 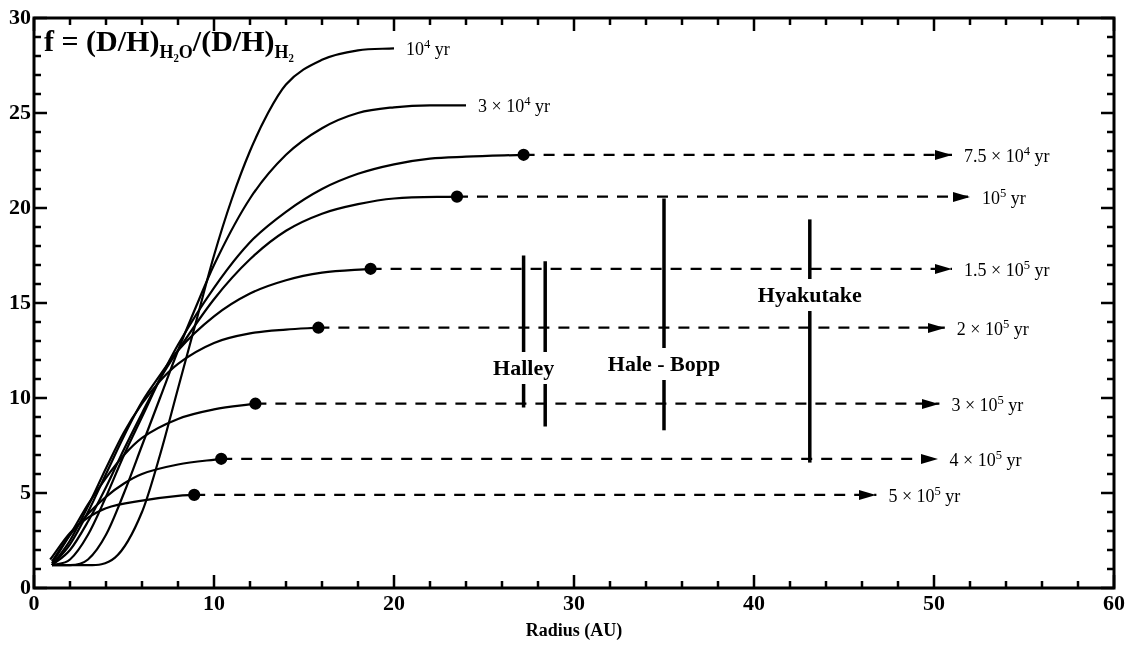 What do you see at coordinates (514, 105) in the screenshot?
I see `annotation: 3 × 10$^{4}$ yr` at bounding box center [514, 105].